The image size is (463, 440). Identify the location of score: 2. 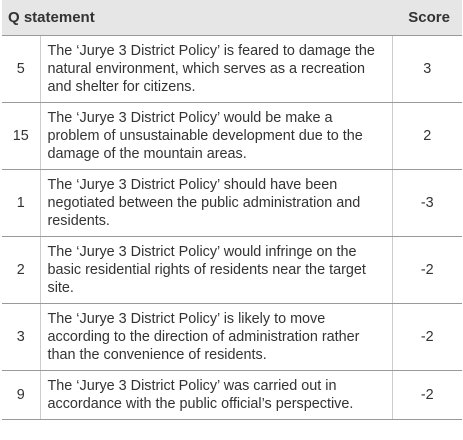
(426, 136).